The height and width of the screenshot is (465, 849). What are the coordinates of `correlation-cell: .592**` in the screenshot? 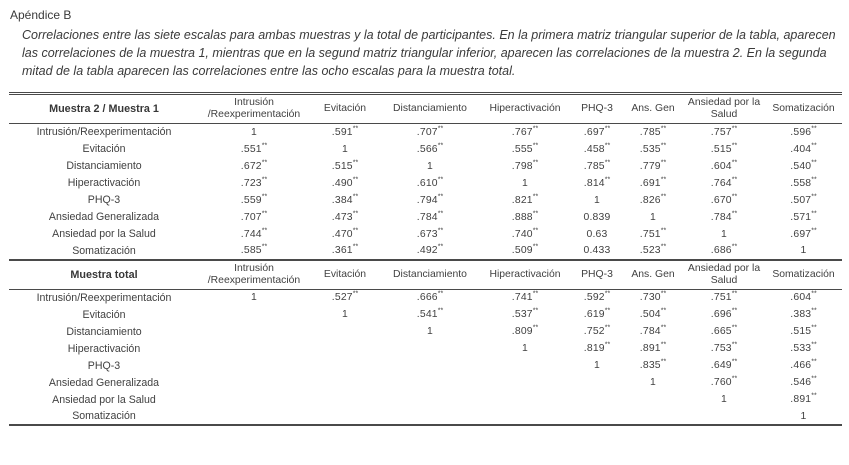 It's located at (597, 297).